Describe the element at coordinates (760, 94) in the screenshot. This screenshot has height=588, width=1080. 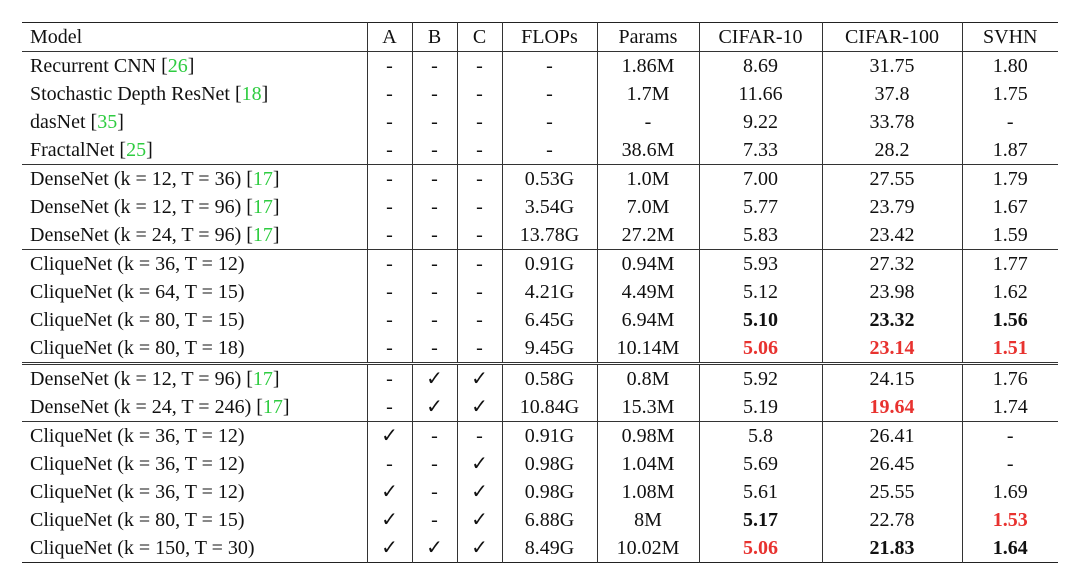
I see `cifar10-value: 11.66` at that location.